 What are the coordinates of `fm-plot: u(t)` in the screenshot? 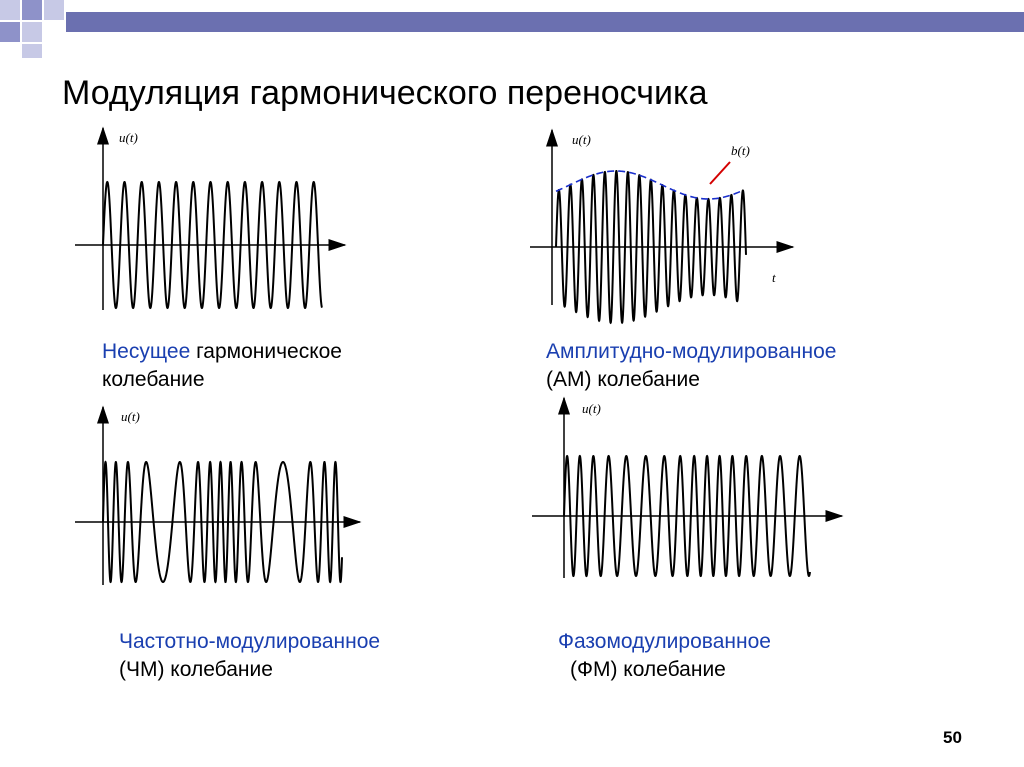 It's located at (218, 495).